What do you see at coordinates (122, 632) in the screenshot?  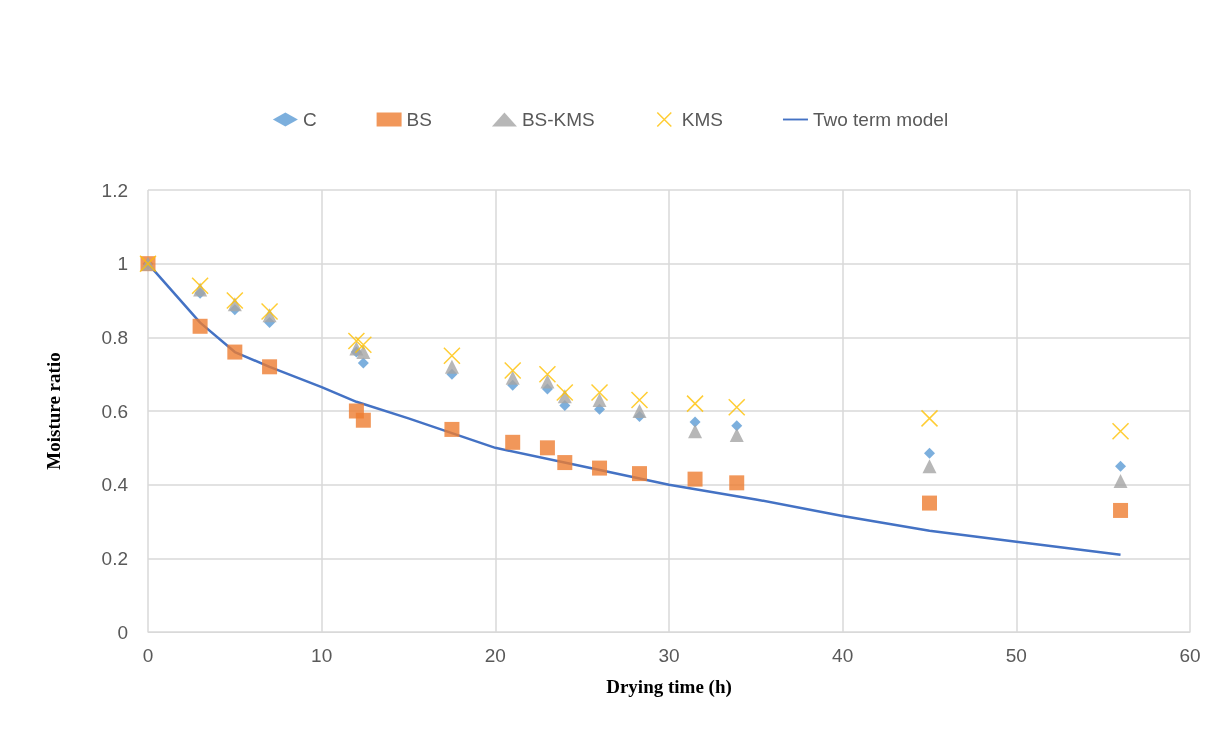 I see `y-tick-label: 0` at bounding box center [122, 632].